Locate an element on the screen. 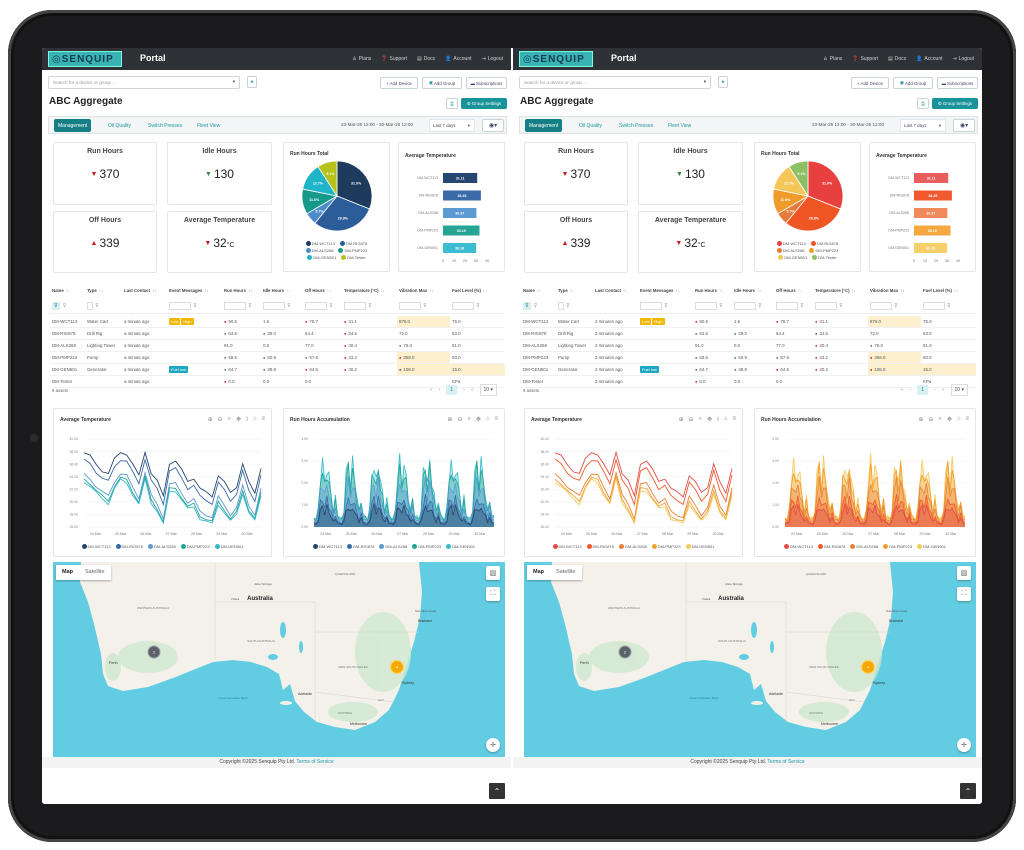 This screenshot has height=850, width=1024. event-badge: High is located at coordinates (187, 321).